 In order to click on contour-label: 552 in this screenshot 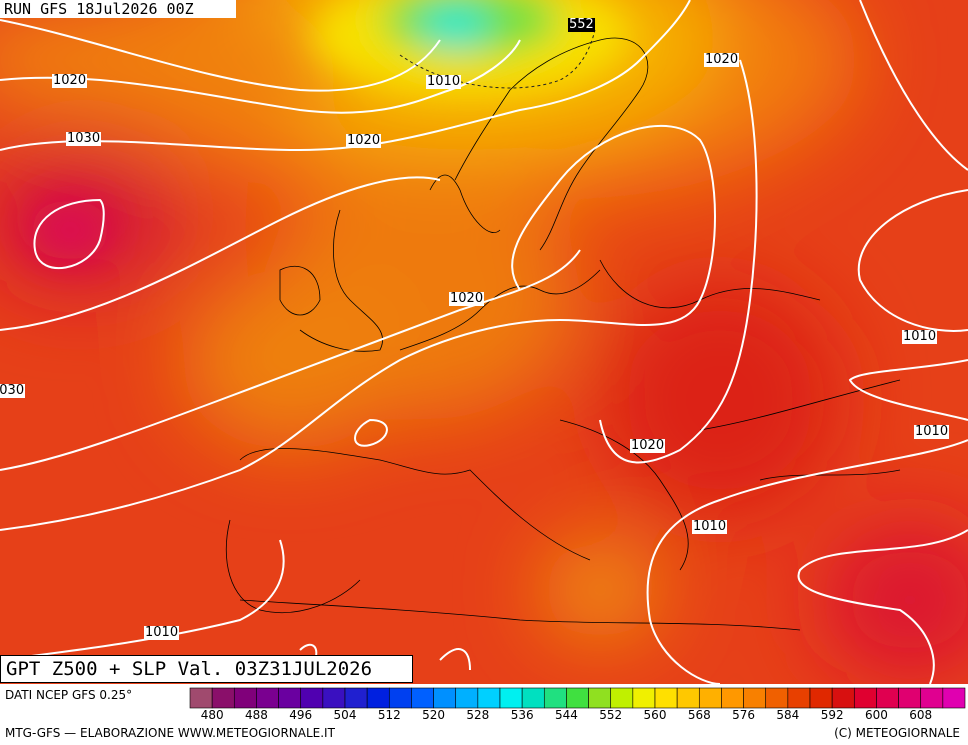, I will do `click(581, 24)`.